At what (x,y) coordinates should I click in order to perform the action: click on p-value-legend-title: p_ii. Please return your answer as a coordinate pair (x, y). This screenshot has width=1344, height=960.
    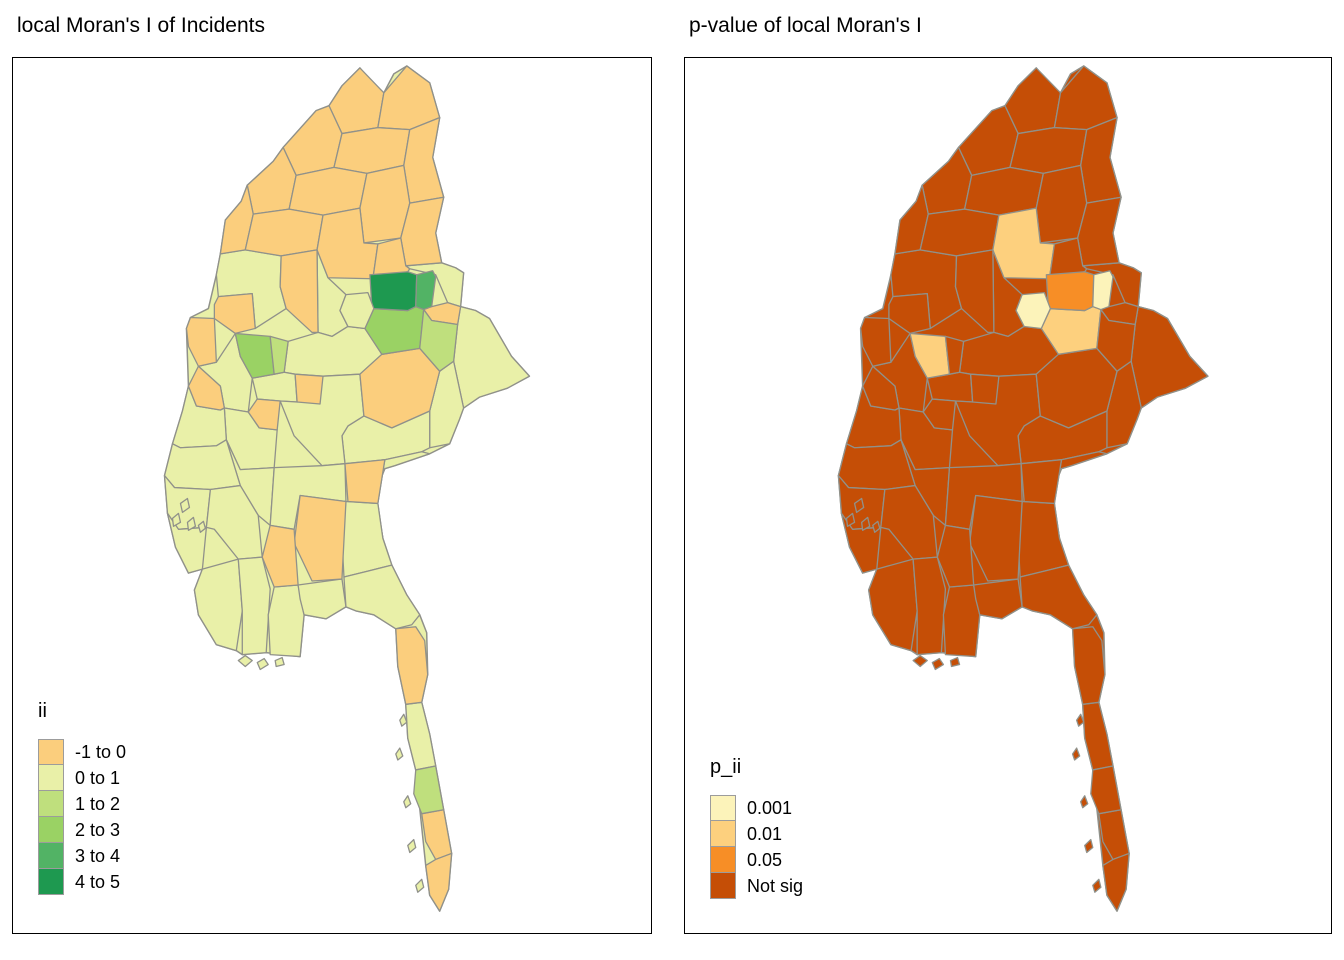
    Looking at the image, I should click on (726, 767).